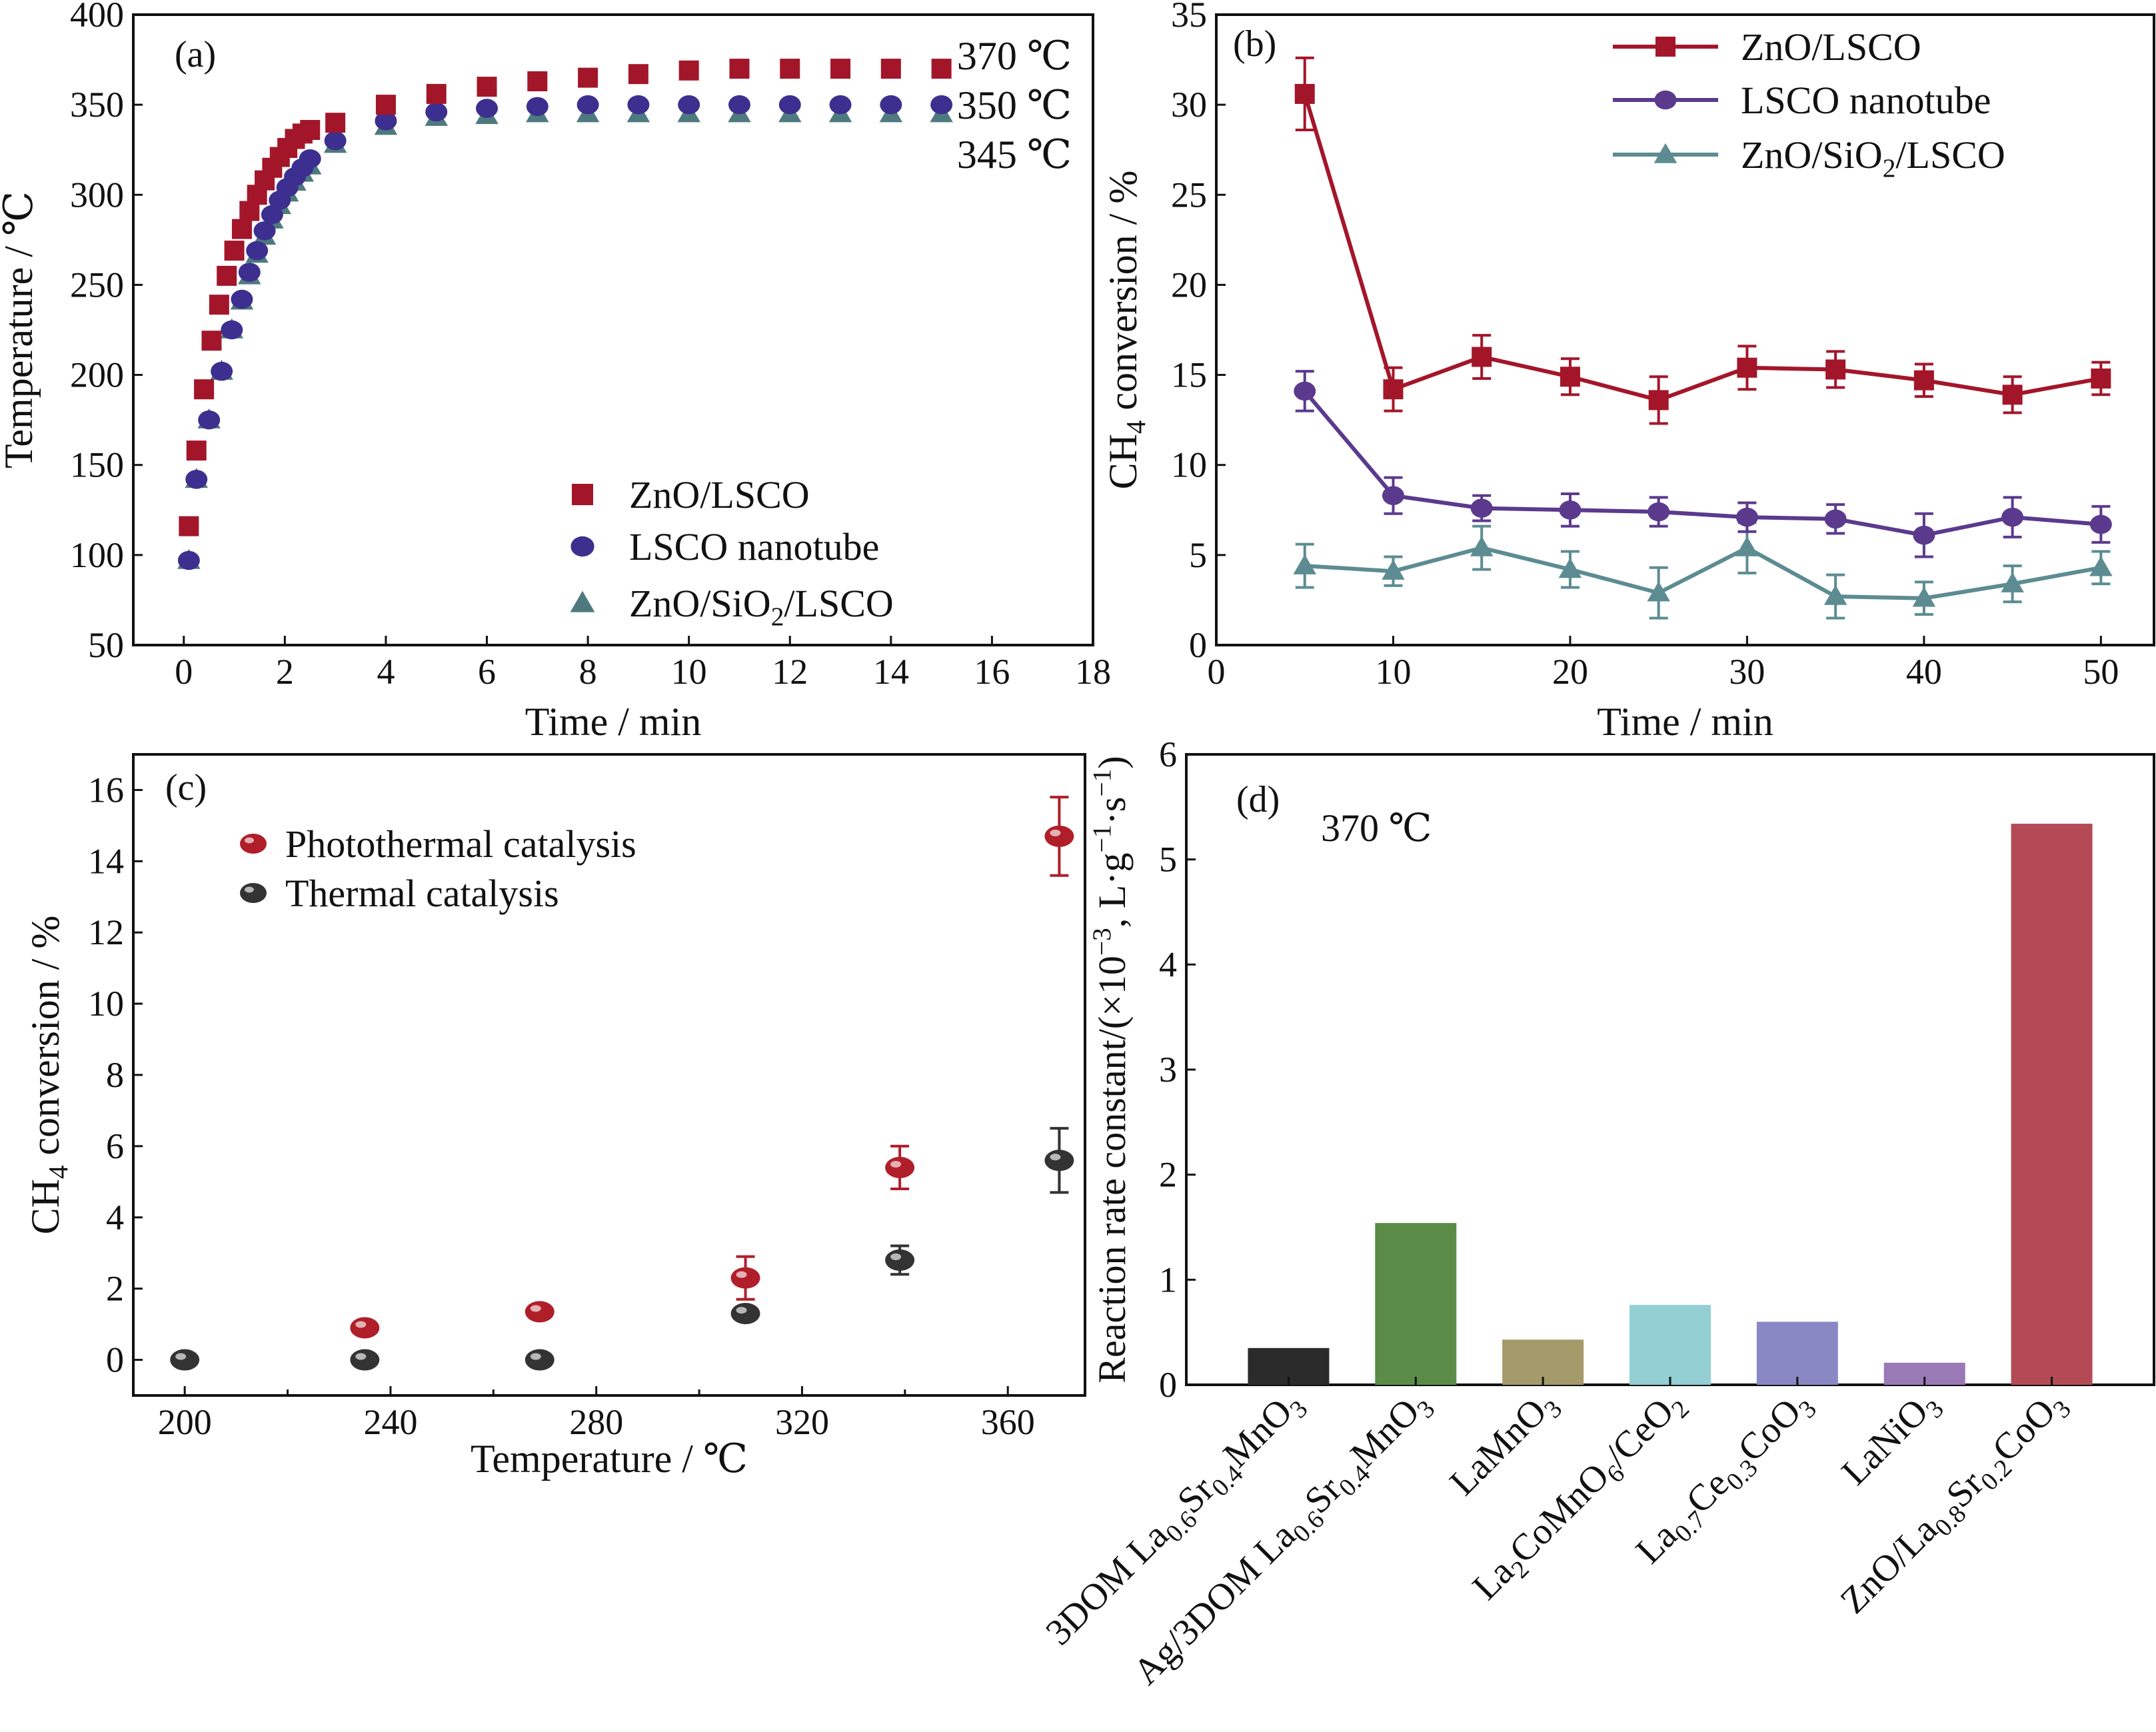 This screenshot has height=1732, width=2156. Describe the element at coordinates (97, 555) in the screenshot. I see `panel-a-ytick-label: 100` at that location.